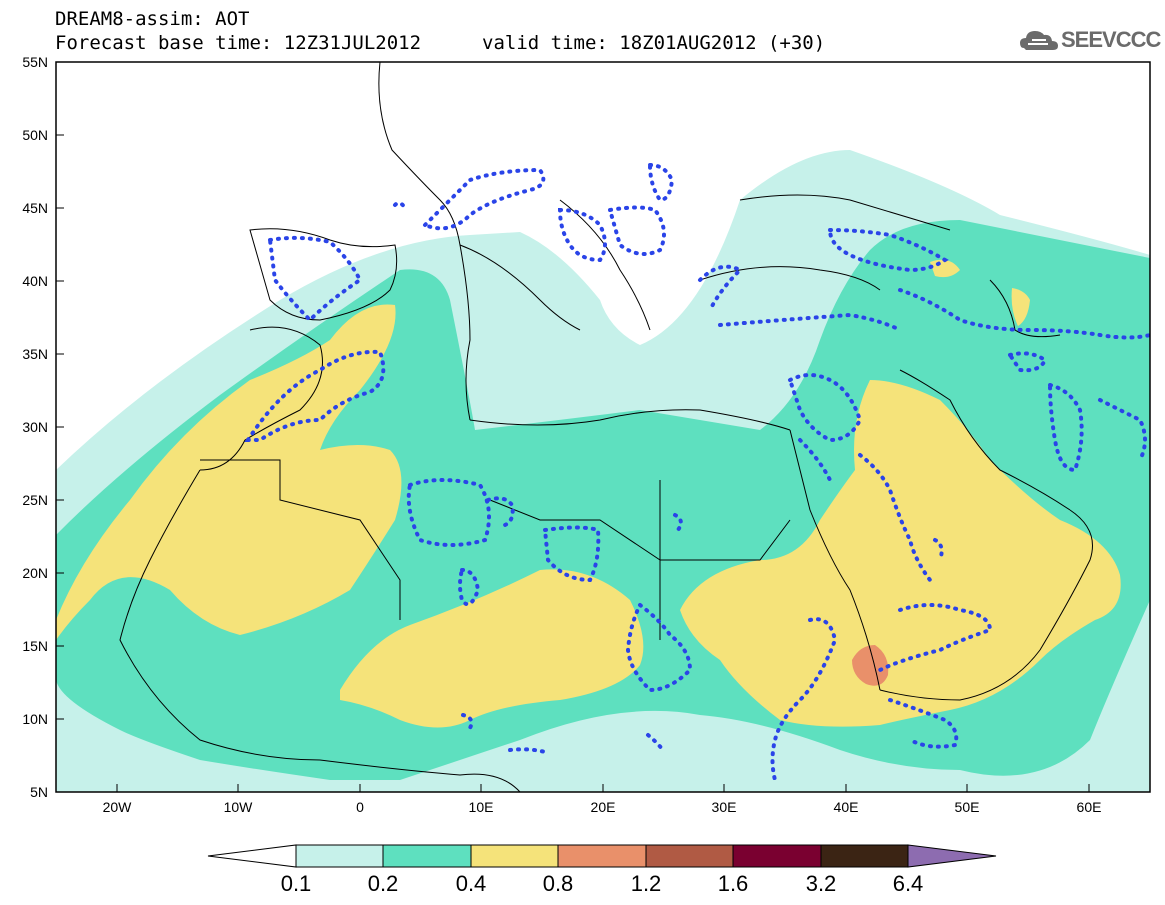  What do you see at coordinates (35, 208) in the screenshot?
I see `lat-label: 45N` at bounding box center [35, 208].